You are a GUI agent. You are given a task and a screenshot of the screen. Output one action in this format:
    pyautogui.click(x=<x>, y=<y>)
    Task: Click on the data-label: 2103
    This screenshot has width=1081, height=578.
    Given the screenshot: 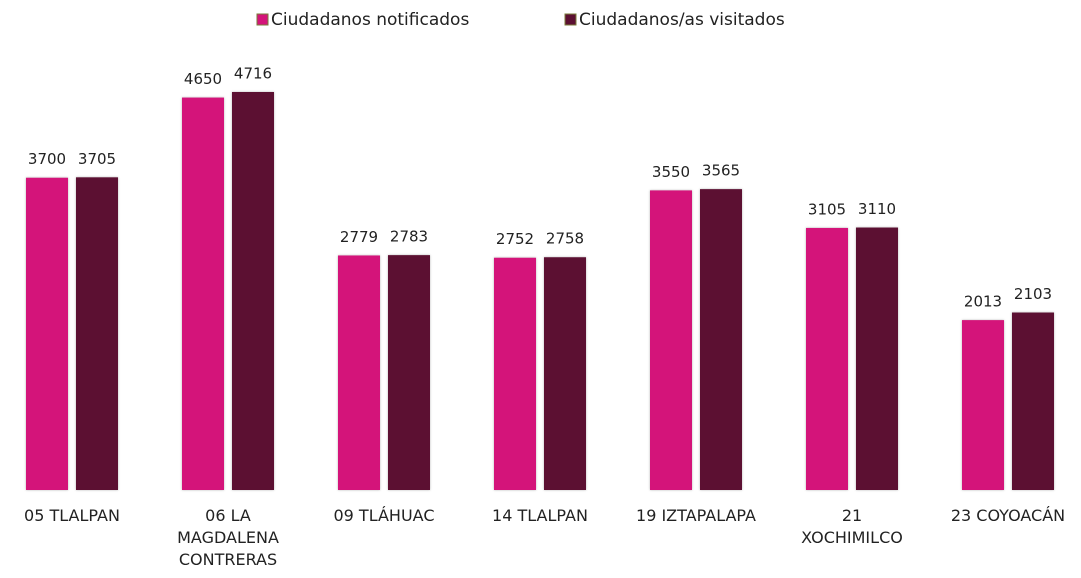 What is the action you would take?
    pyautogui.click(x=1033, y=294)
    